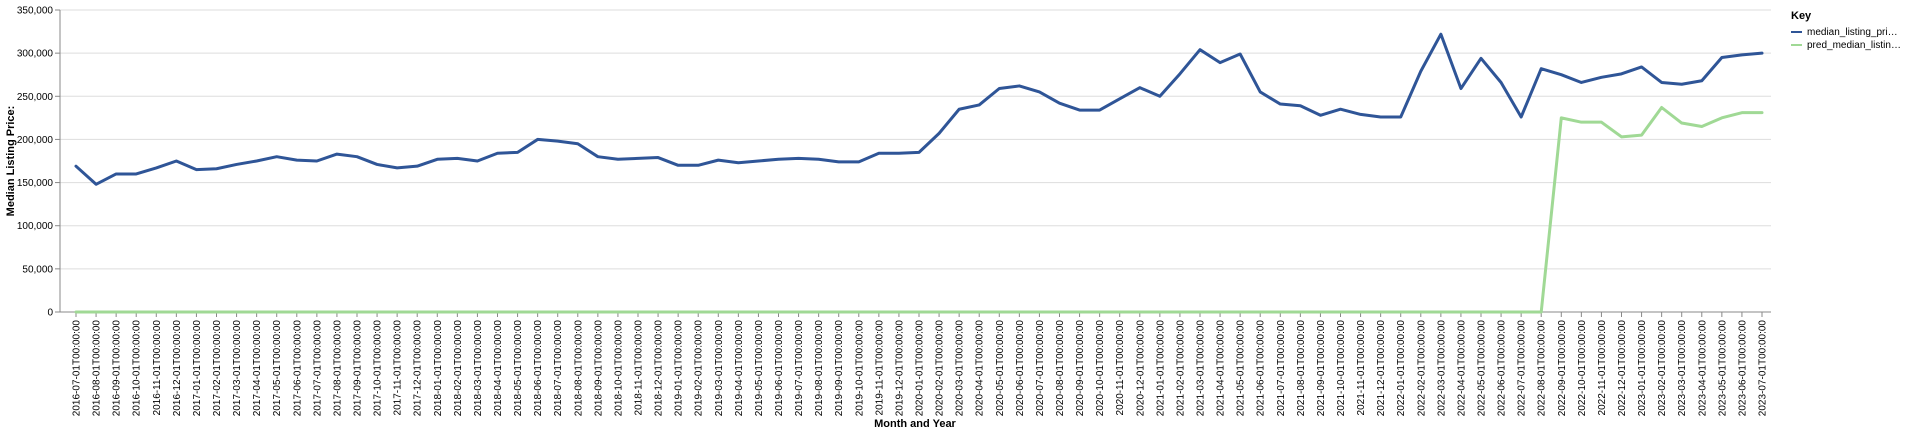 This screenshot has width=1920, height=434. What do you see at coordinates (960, 368) in the screenshot?
I see `x-tick-label: 2020-03-01T00:00:00` at bounding box center [960, 368].